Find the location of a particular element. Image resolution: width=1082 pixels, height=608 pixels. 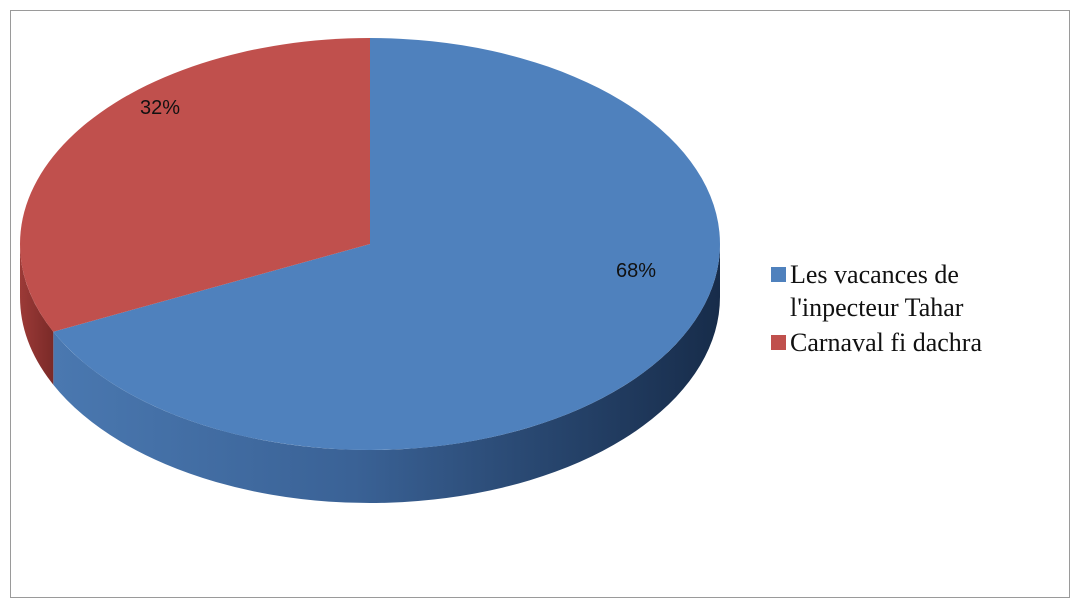

legend-item-2: Carnaval fi dachra is located at coordinates (921, 342).